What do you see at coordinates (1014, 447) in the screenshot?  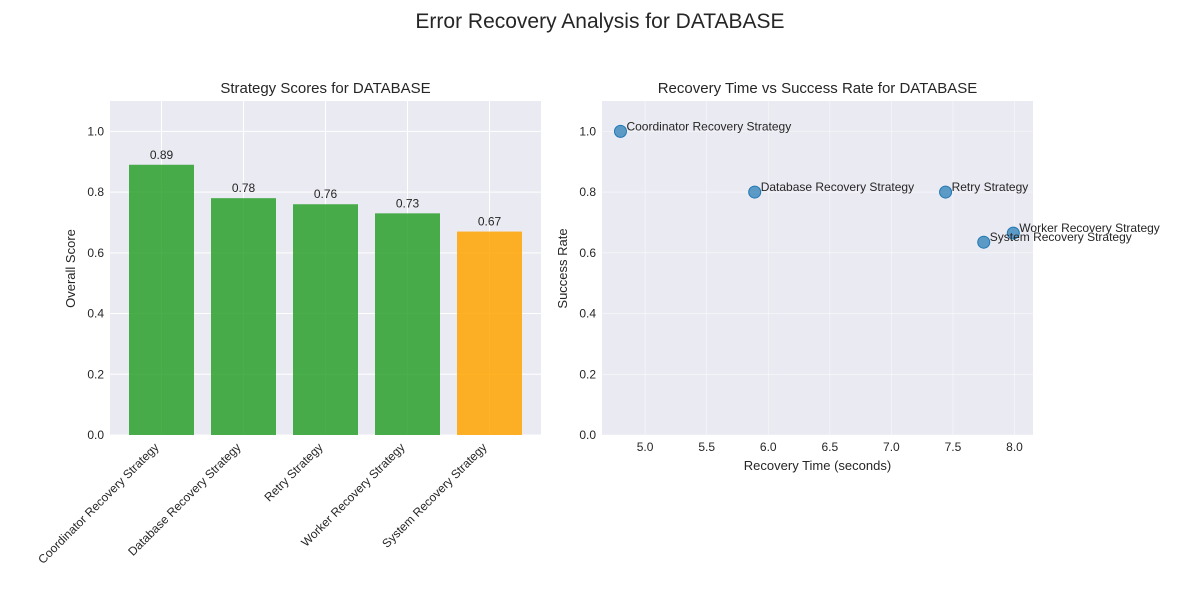 I see `scatter-x-tick-label: 8.0` at bounding box center [1014, 447].